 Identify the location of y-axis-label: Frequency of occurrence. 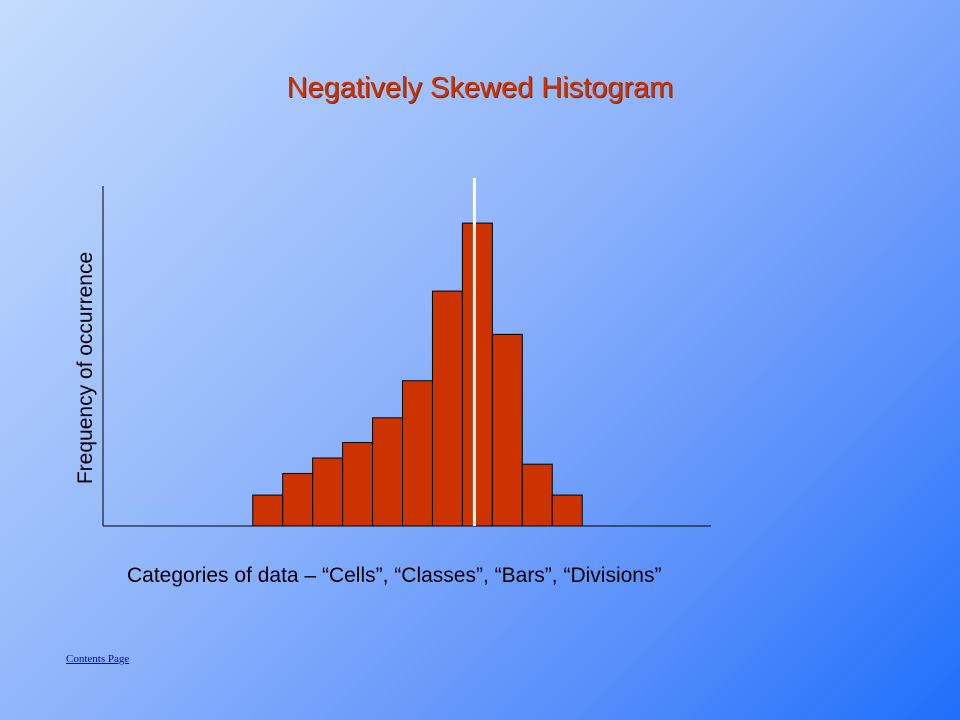
(85, 368).